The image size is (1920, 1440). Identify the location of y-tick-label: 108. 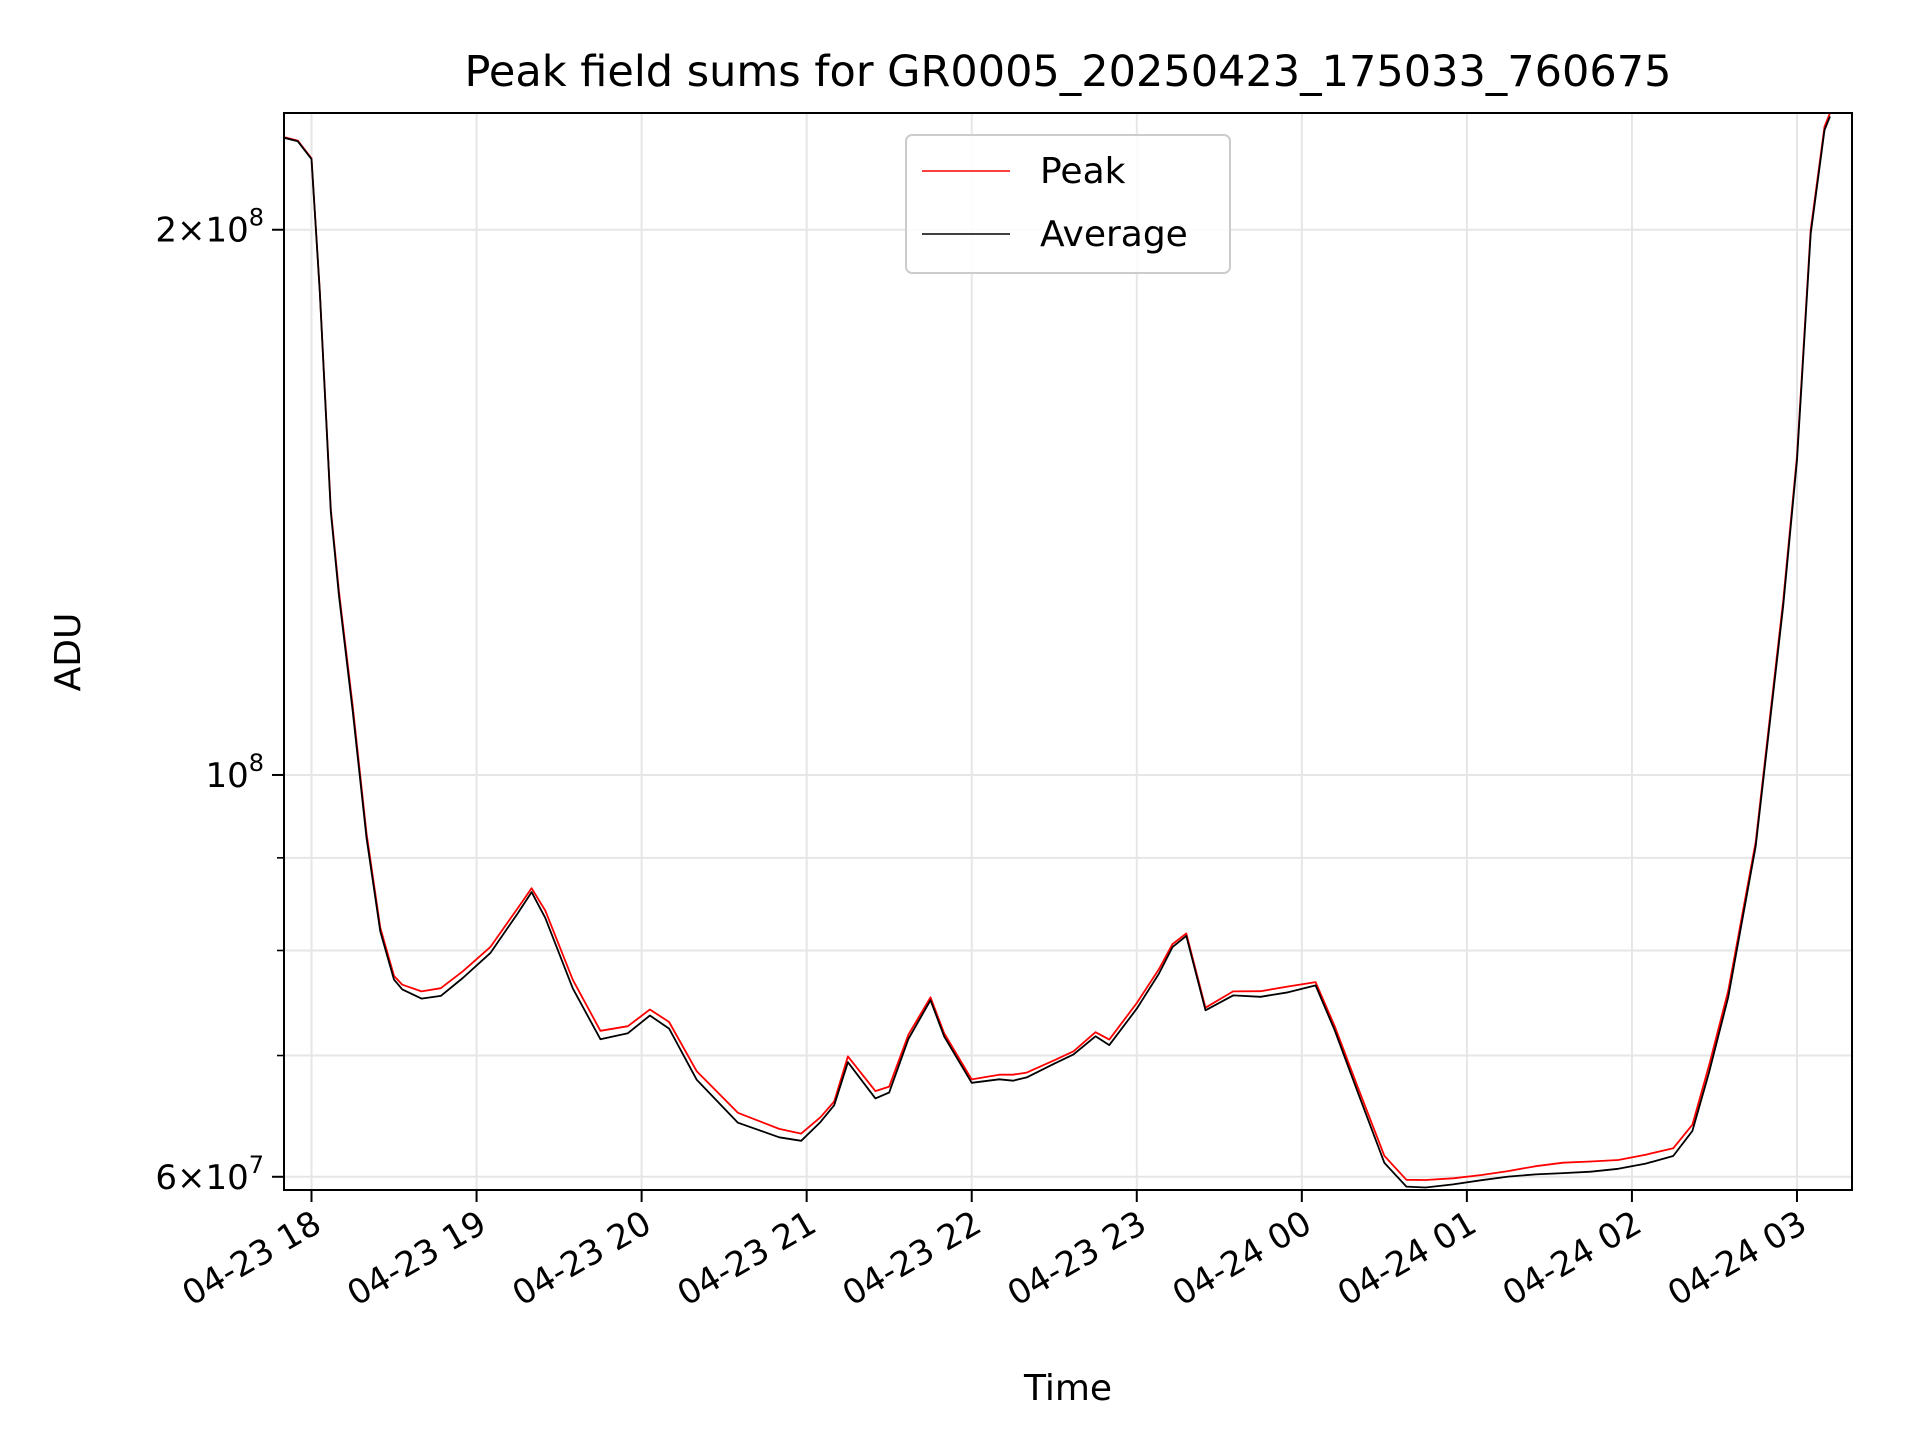
(234, 772).